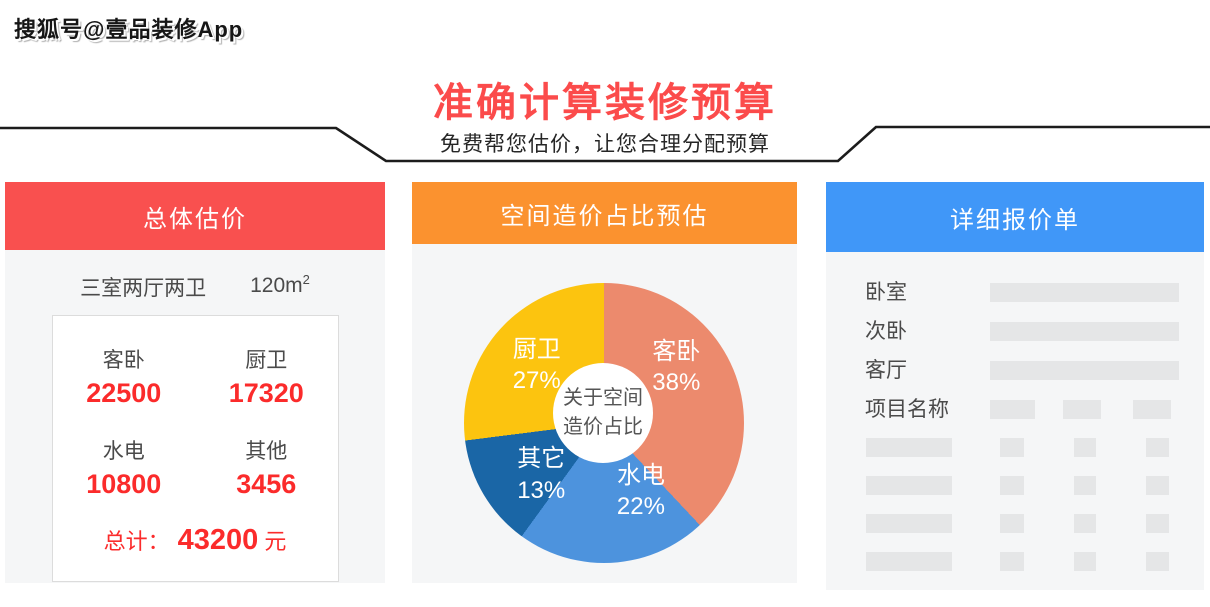 The width and height of the screenshot is (1210, 607). What do you see at coordinates (124, 467) in the screenshot?
I see `price-item-shuidian: 水电 10800` at bounding box center [124, 467].